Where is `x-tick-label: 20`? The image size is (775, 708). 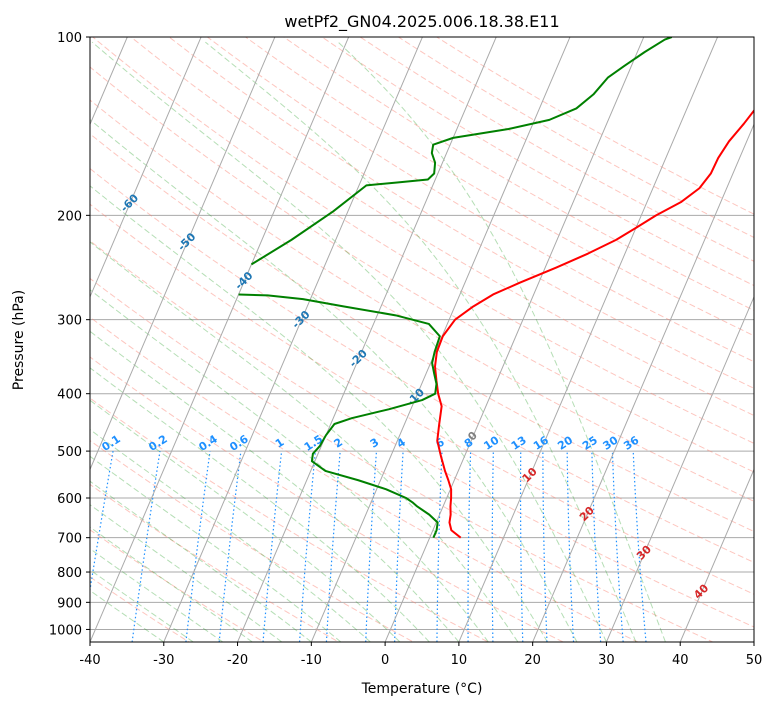 x-tick-label: 20 is located at coordinates (532, 660).